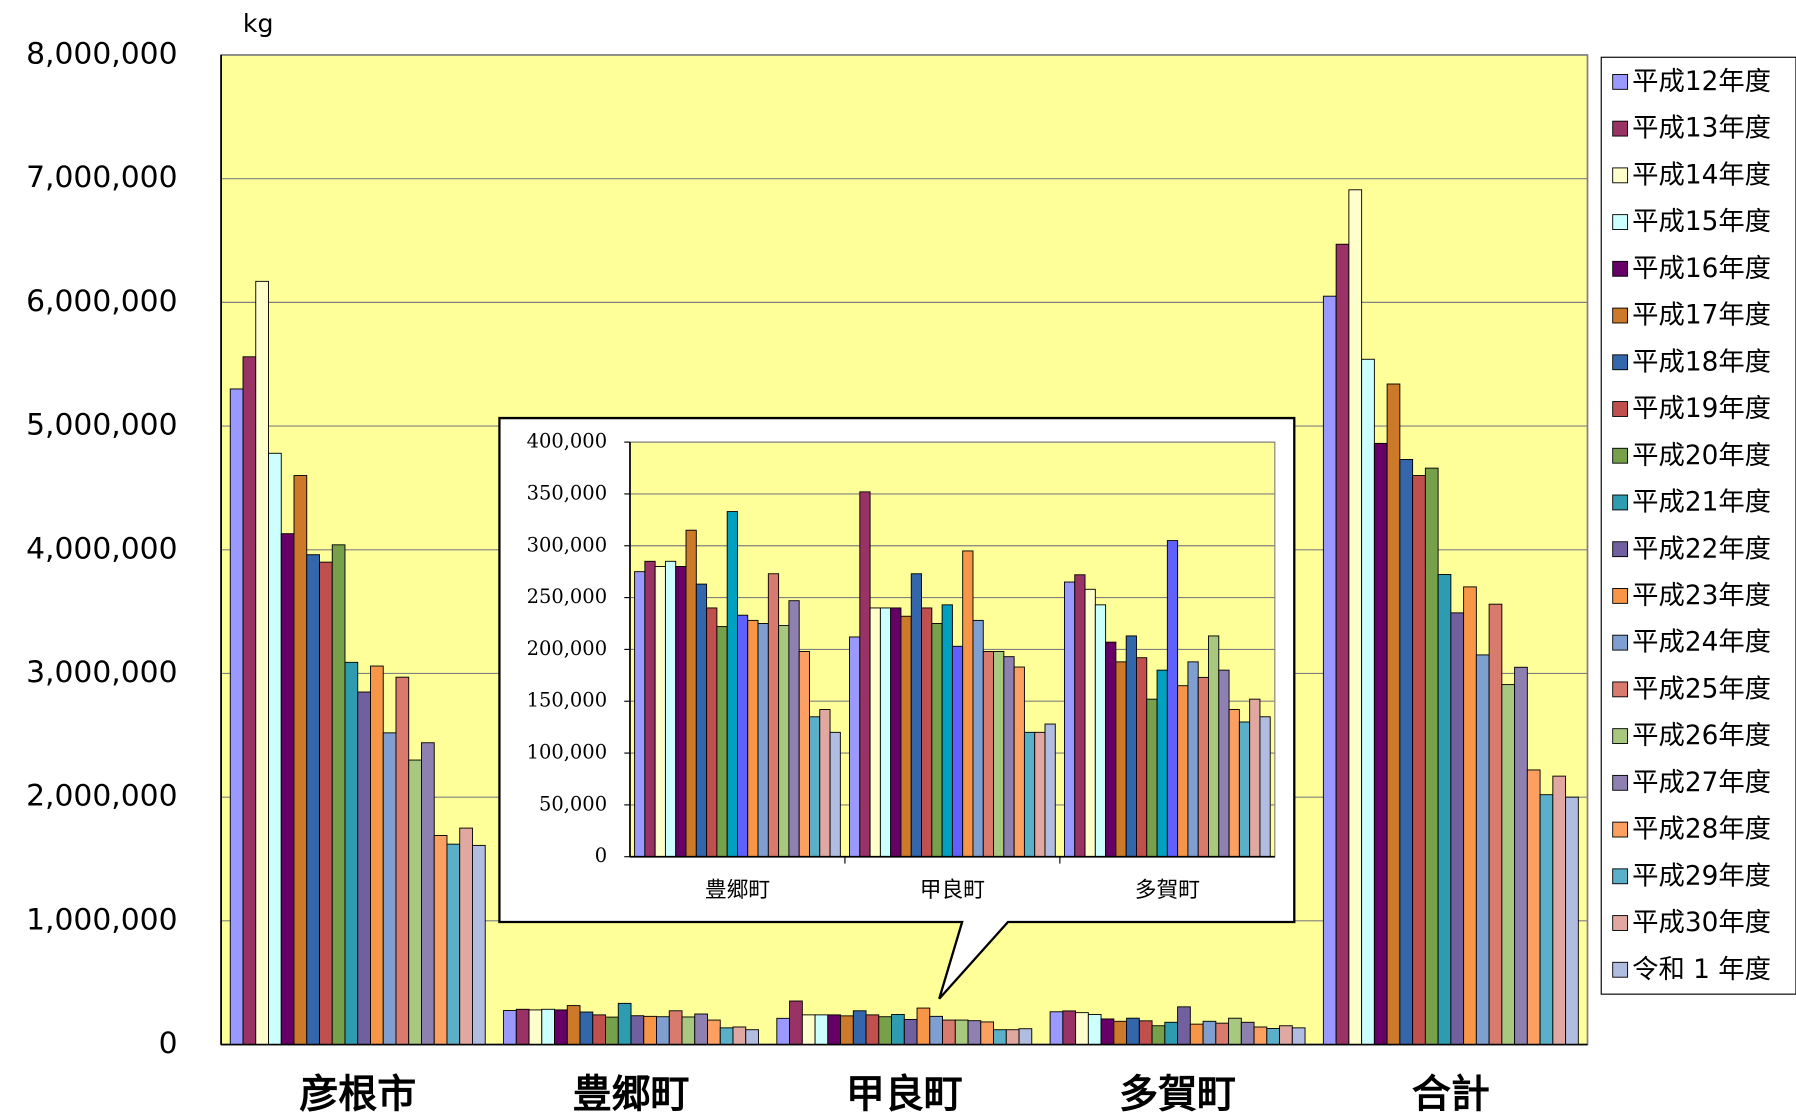  I want to click on x-tick-label: 甲良町, so click(952, 890).